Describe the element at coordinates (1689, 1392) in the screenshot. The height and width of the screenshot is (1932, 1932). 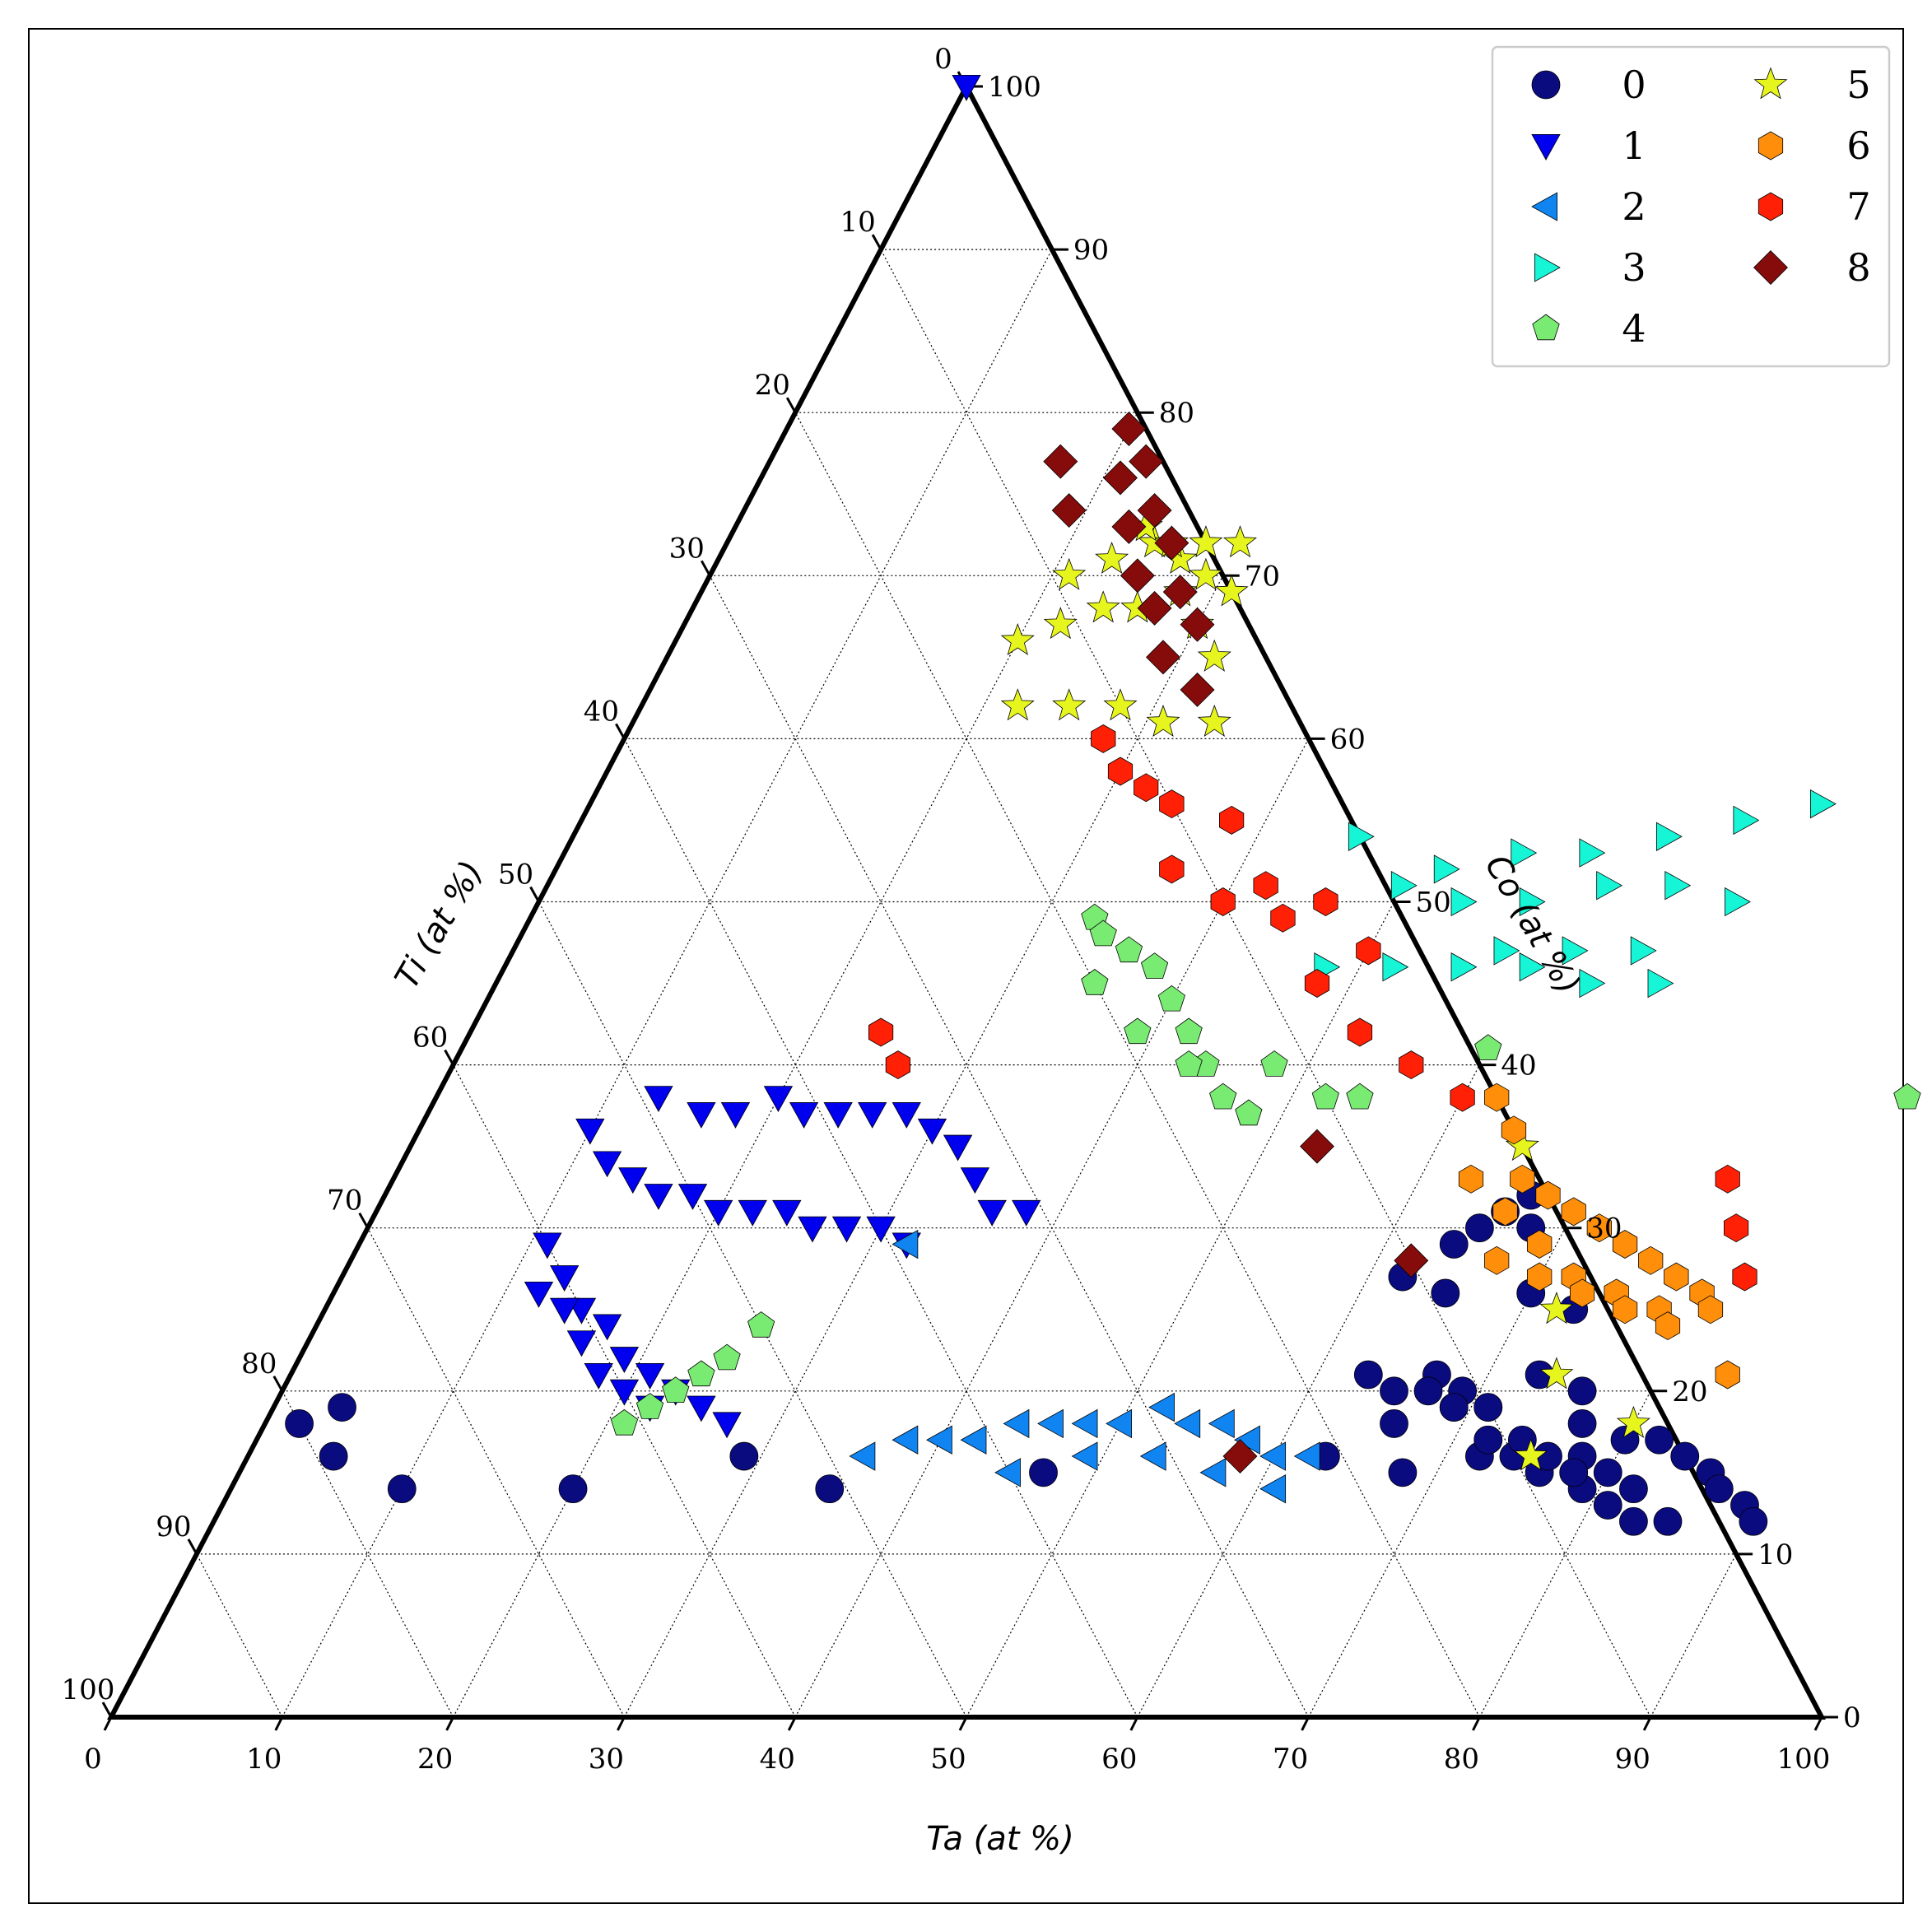
I see `tick-label-co-20: 20` at that location.